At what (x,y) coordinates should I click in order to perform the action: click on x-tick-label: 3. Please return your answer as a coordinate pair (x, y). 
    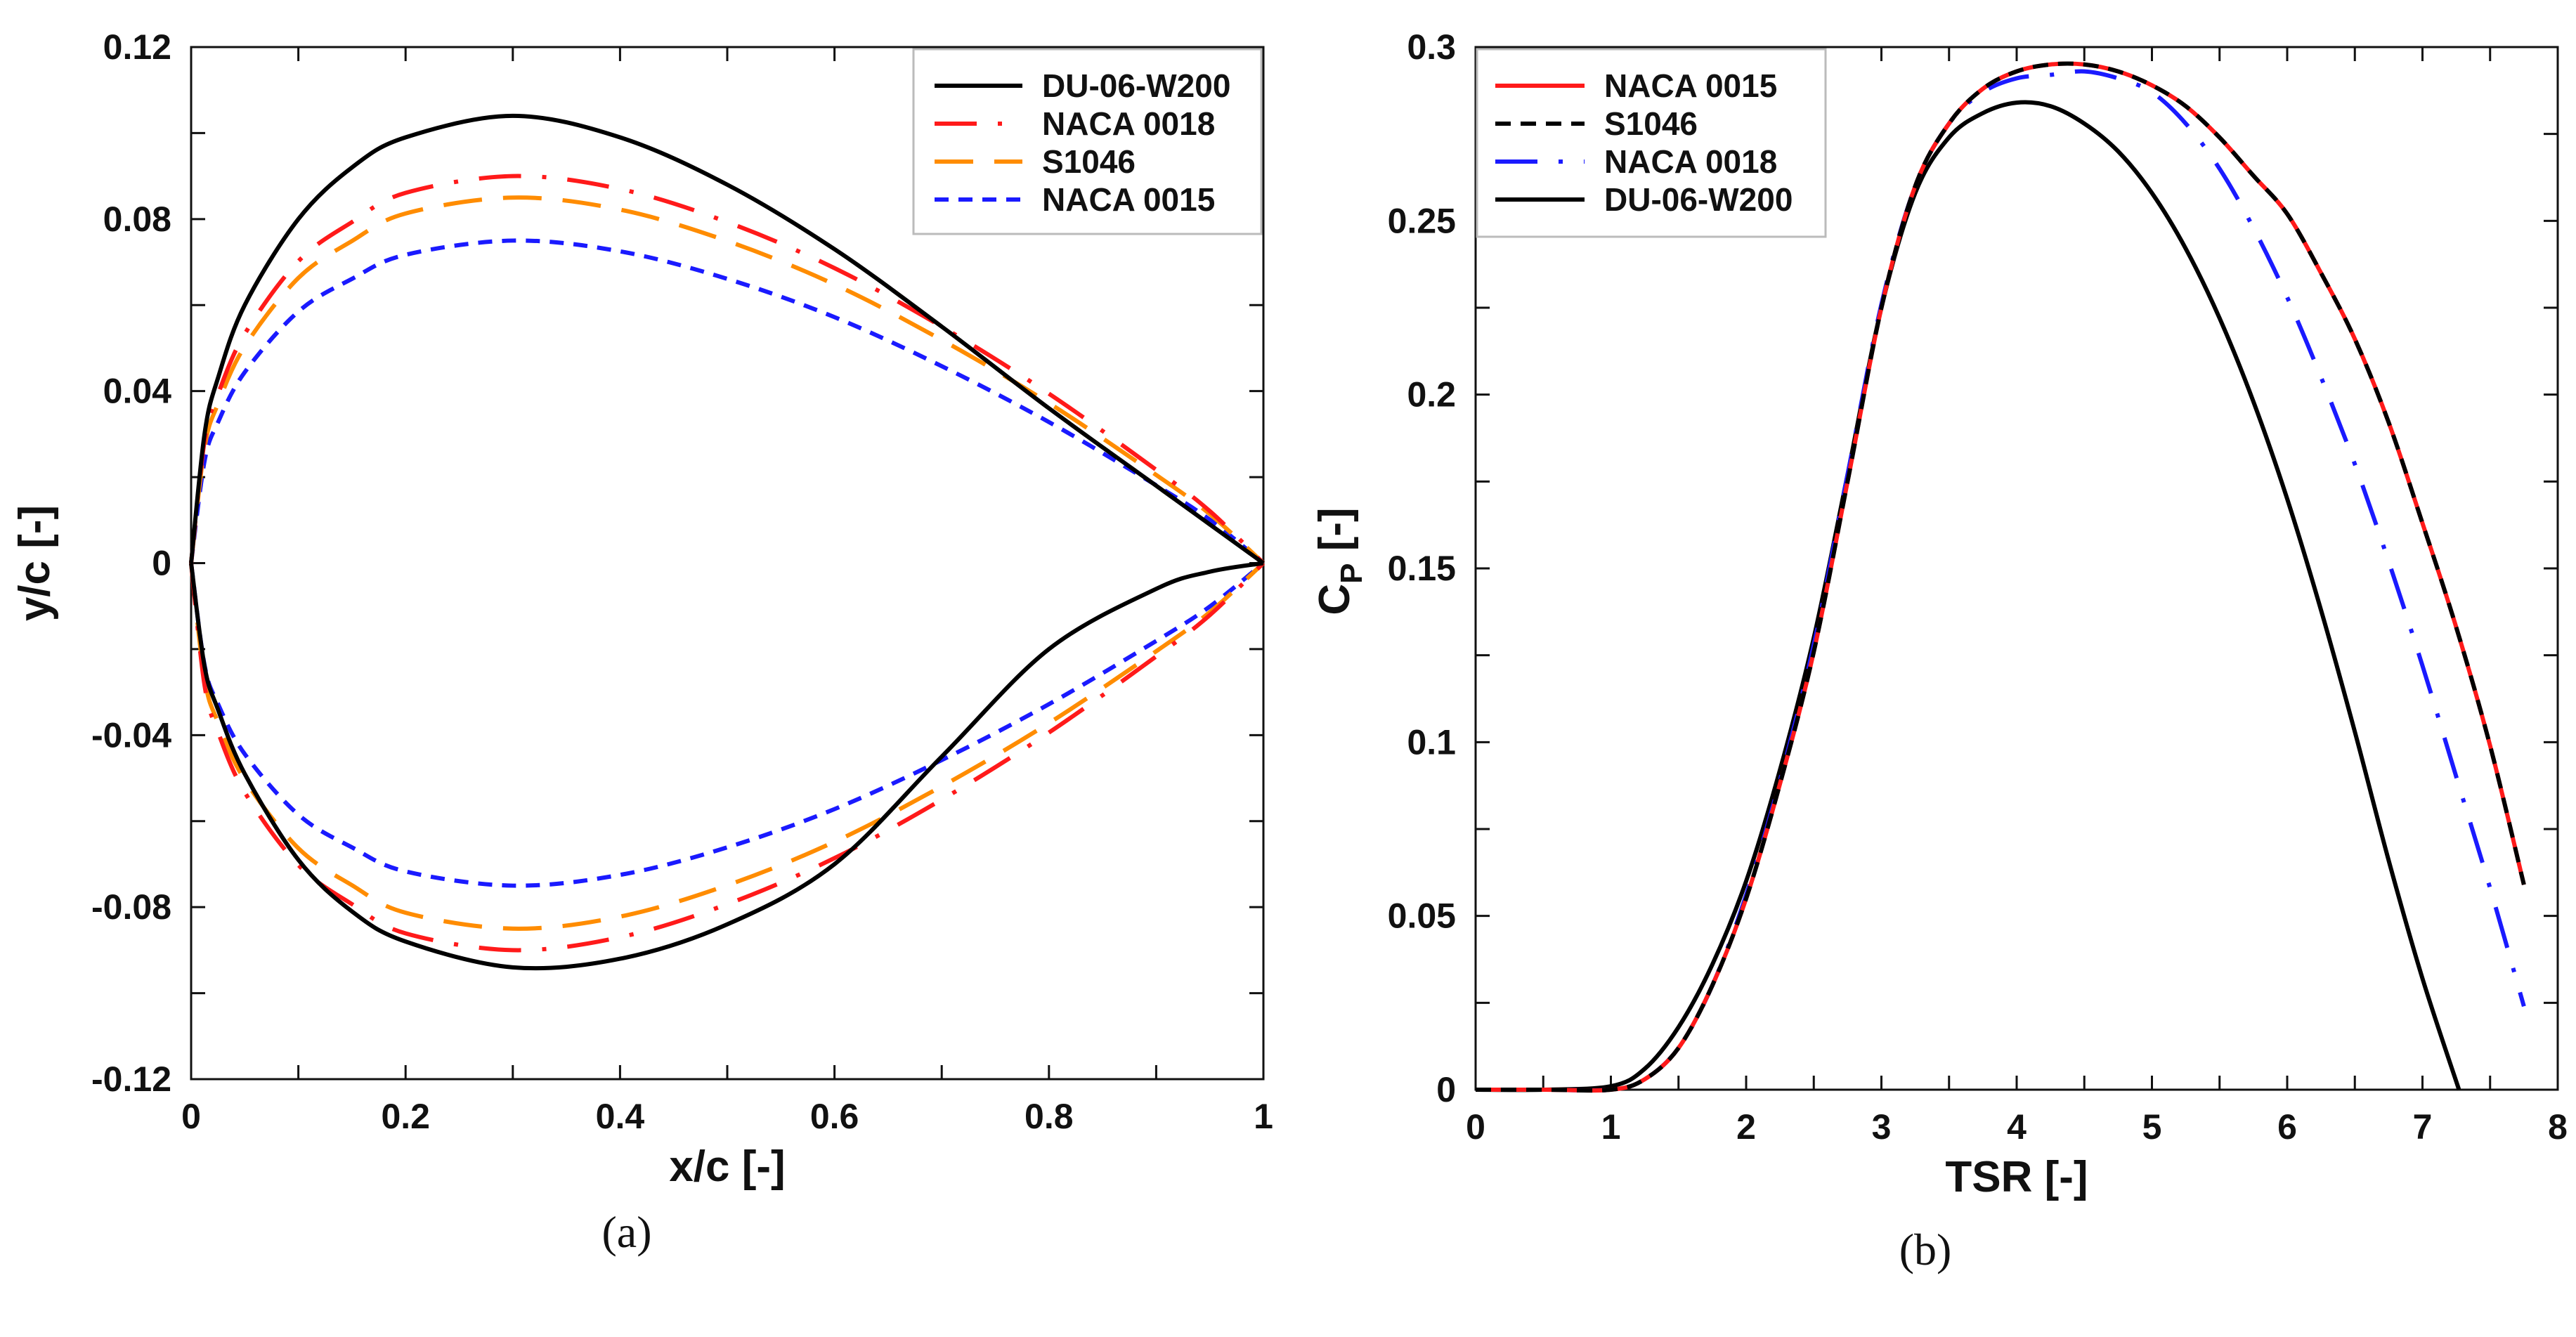
    Looking at the image, I should click on (1882, 1127).